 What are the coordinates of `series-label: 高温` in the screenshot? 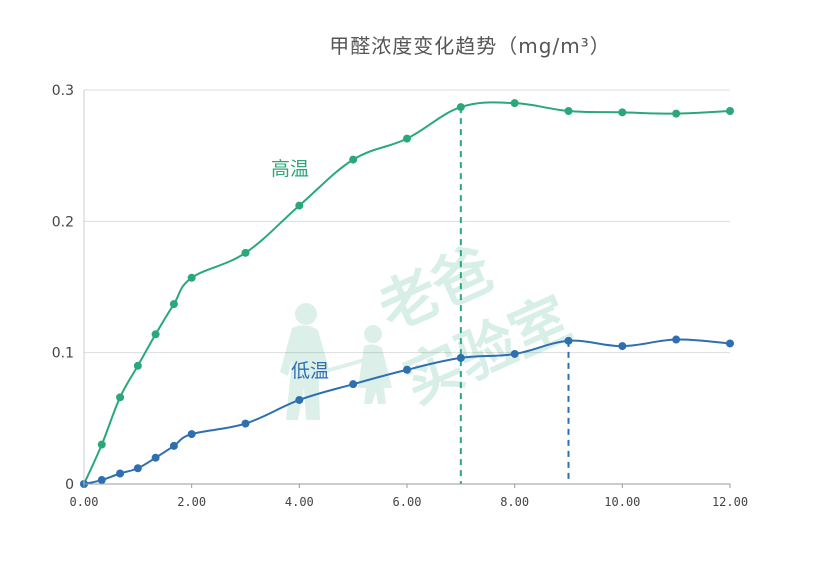 It's located at (290, 169).